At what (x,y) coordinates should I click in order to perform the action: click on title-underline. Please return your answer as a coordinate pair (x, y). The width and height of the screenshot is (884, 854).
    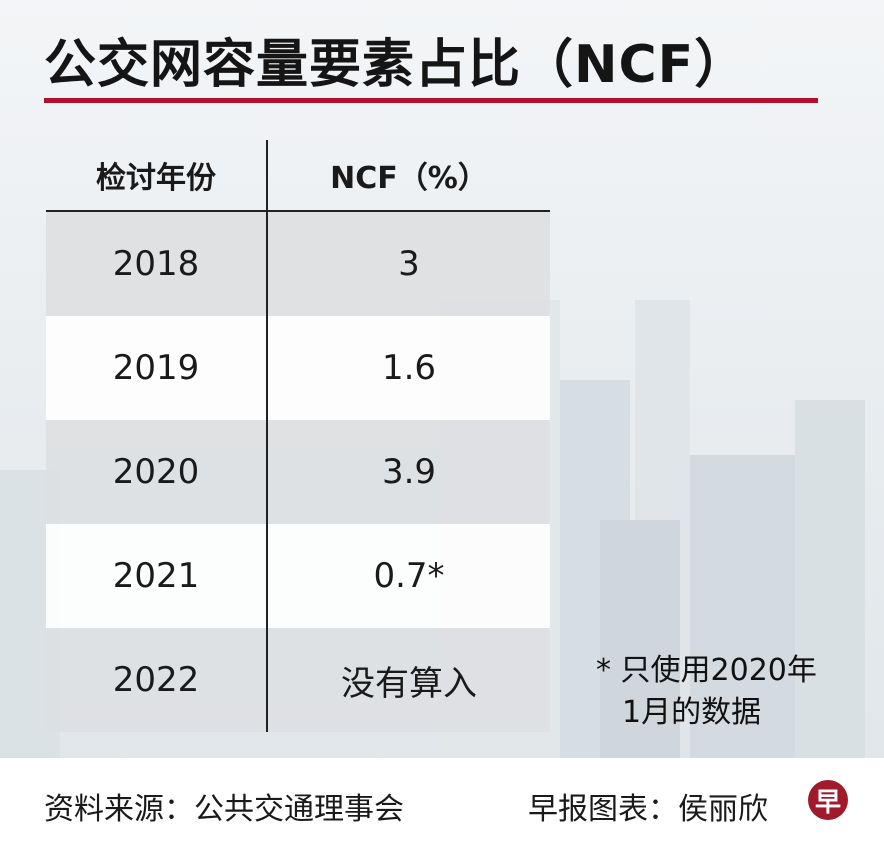
    Looking at the image, I should click on (431, 100).